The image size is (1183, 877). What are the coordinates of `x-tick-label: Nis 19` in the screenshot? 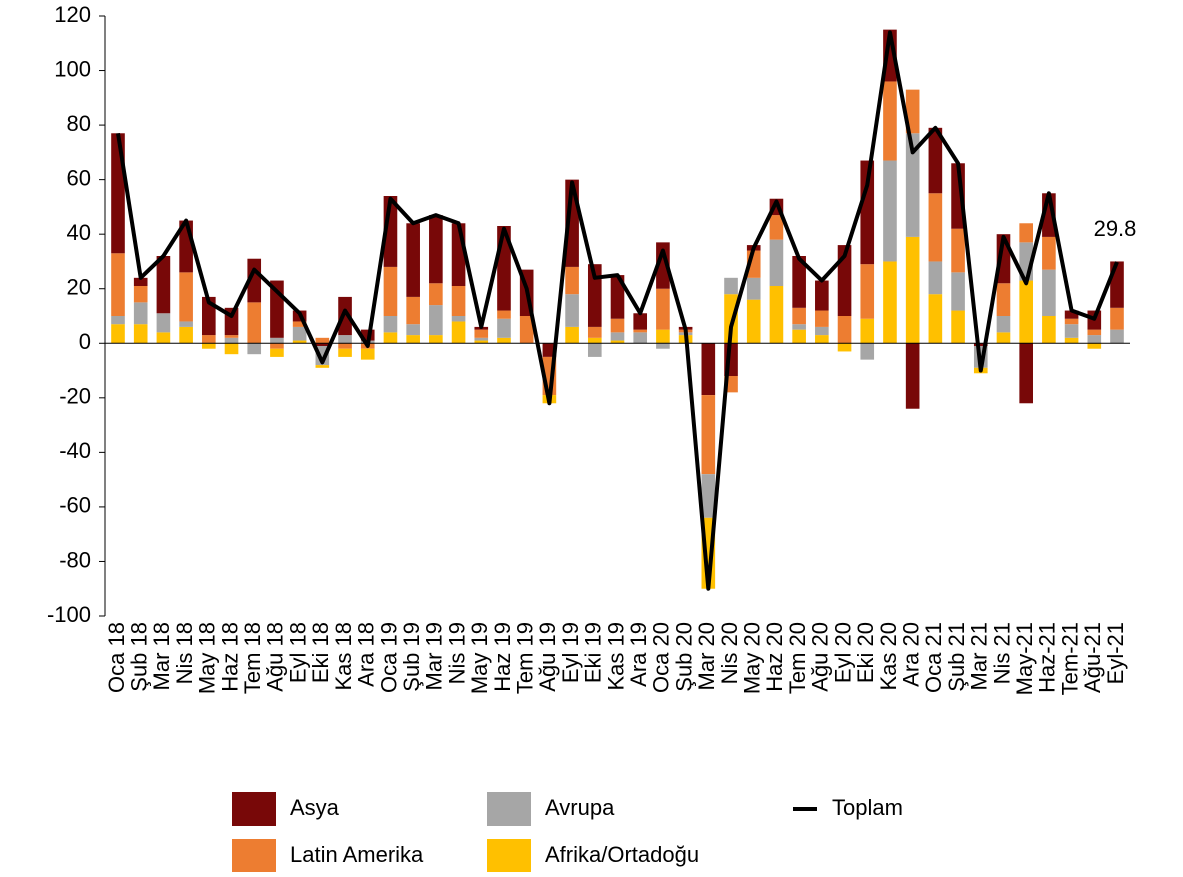 It's located at (456, 653).